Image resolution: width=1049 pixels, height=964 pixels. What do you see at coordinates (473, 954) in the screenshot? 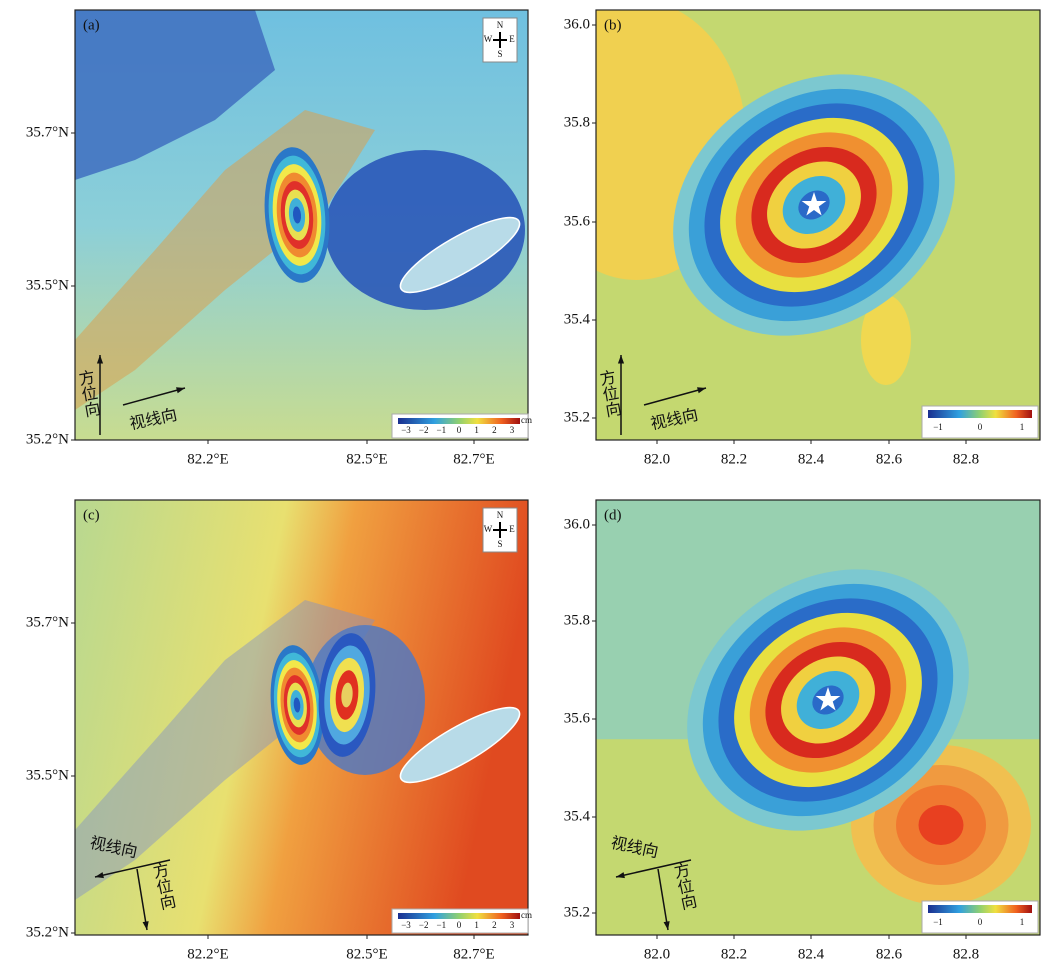
I see `x-tick-label: 82.7°E` at bounding box center [473, 954].